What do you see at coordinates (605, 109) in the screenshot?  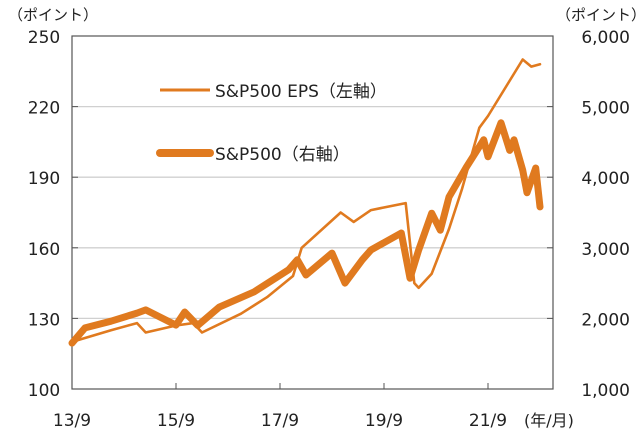 I see `right-tick-label: 5,000` at bounding box center [605, 109].